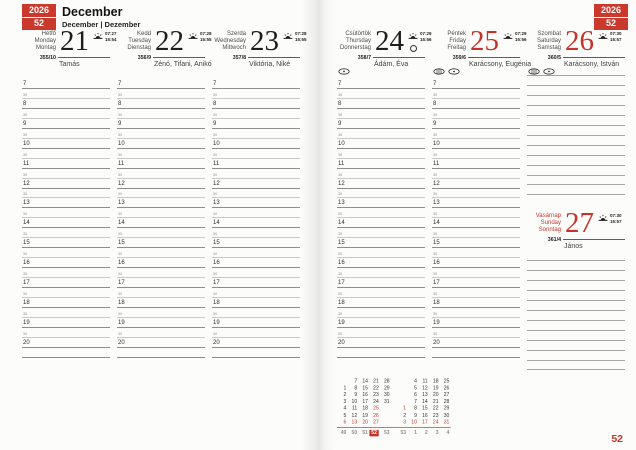  What do you see at coordinates (216, 283) in the screenshot?
I see `hour-label: 17` at bounding box center [216, 283].